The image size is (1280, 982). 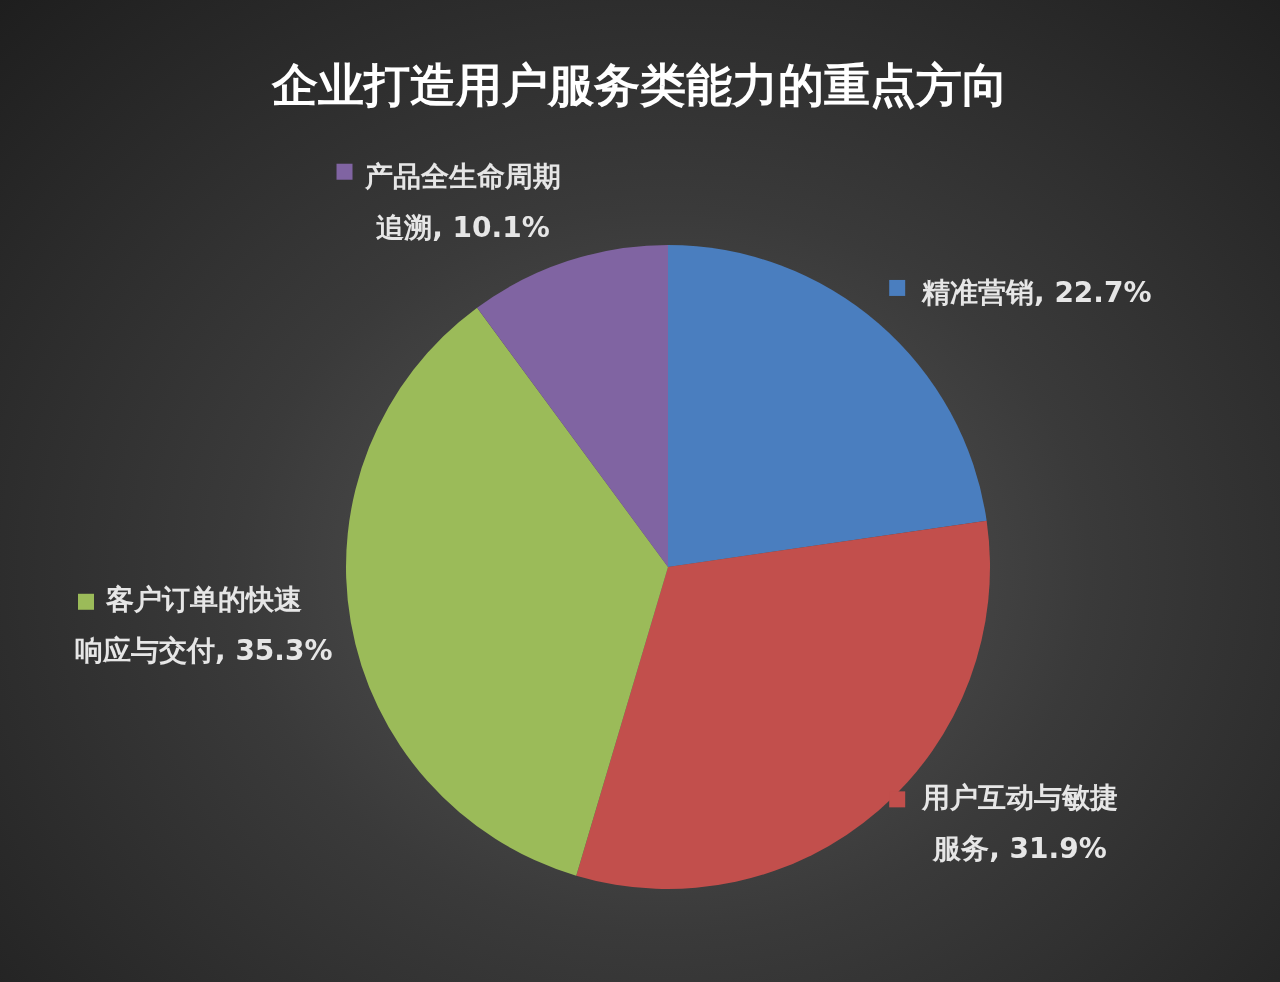 What do you see at coordinates (639, 85) in the screenshot?
I see `chart-title: 企业打造用户服务类能力的重点方向` at bounding box center [639, 85].